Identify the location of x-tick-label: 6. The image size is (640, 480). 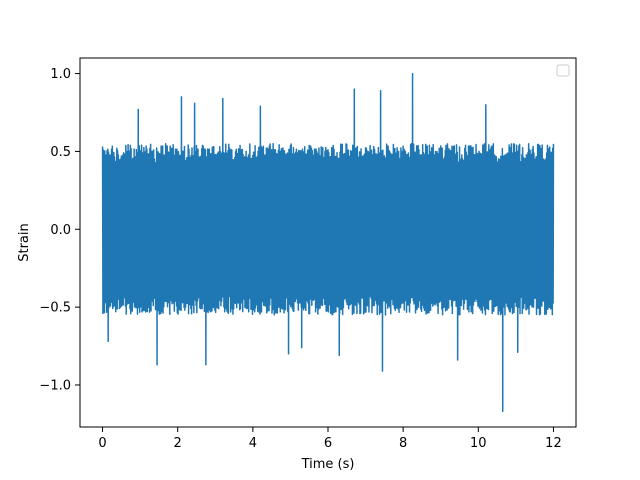
(328, 443).